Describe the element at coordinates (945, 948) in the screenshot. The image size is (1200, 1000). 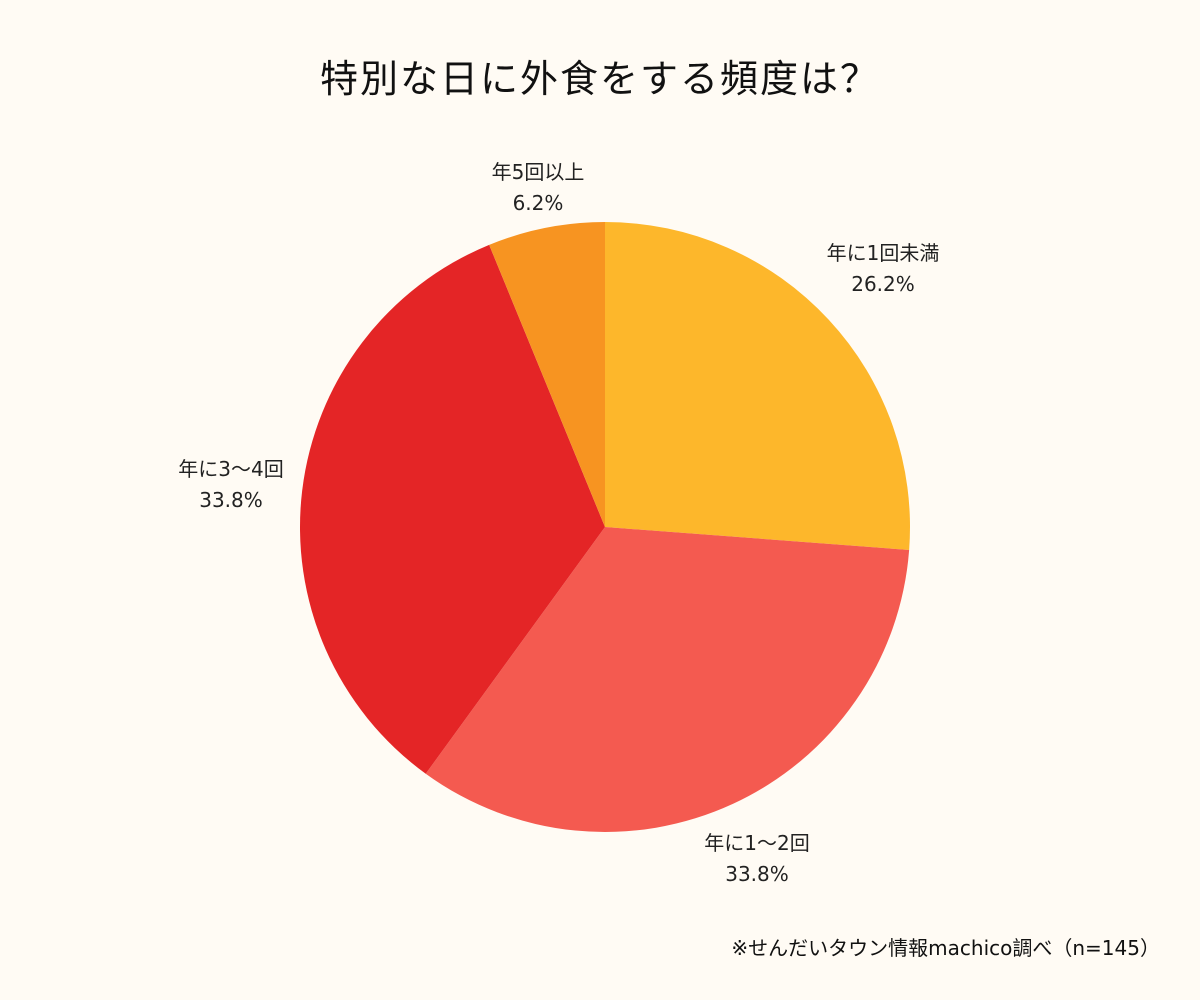
I see `source-footnote: ※せんだいタウン情報machico調べ（n=145）` at that location.